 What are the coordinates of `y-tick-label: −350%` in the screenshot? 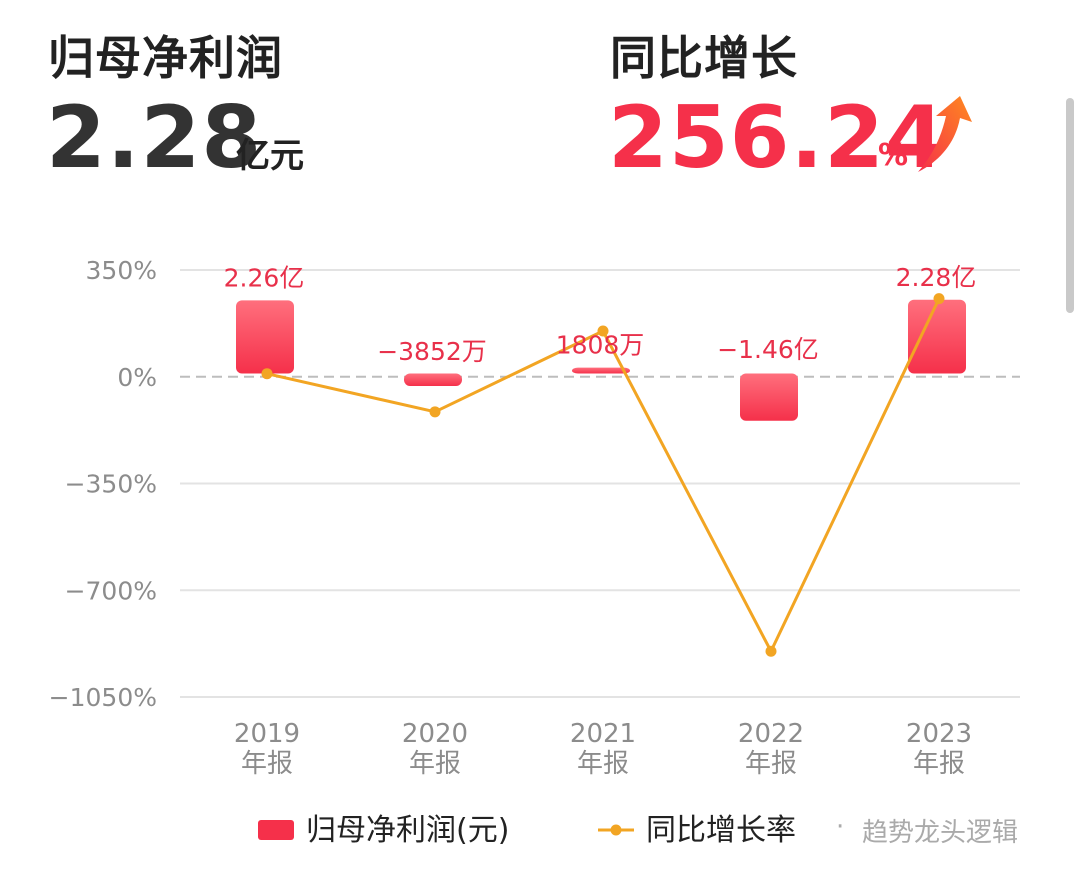 It's located at (111, 484).